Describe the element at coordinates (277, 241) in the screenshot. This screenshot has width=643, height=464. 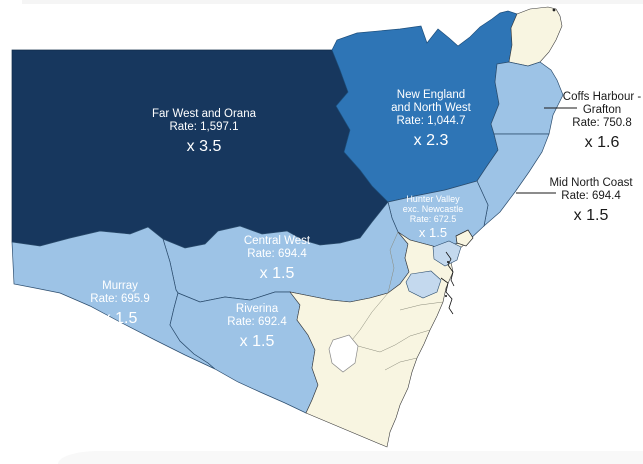
I see `region-name: Central West` at that location.